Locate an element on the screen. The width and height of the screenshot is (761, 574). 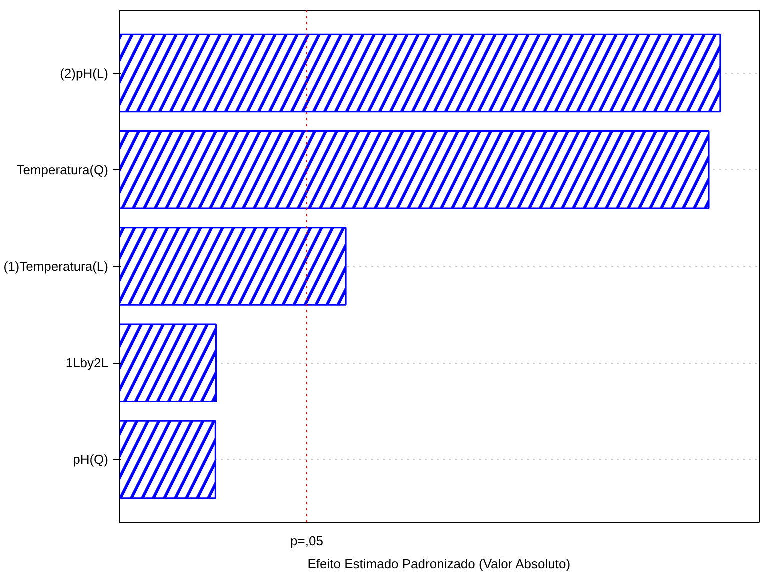
y-tick-label: pH(Q) is located at coordinates (90, 460).